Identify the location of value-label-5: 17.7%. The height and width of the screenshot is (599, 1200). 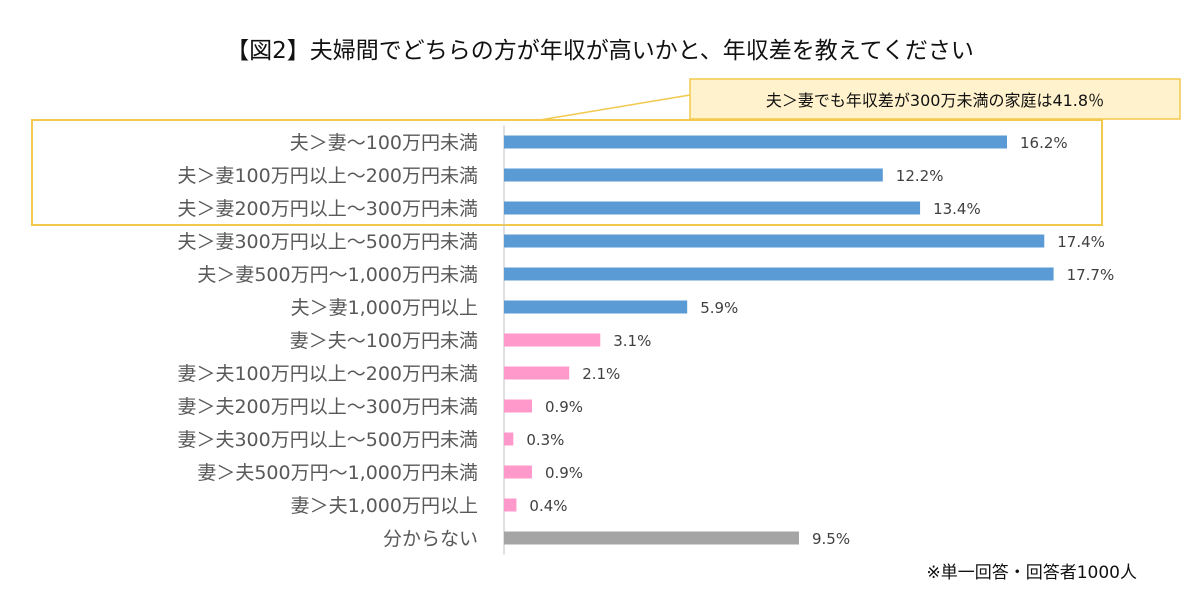
(1091, 275).